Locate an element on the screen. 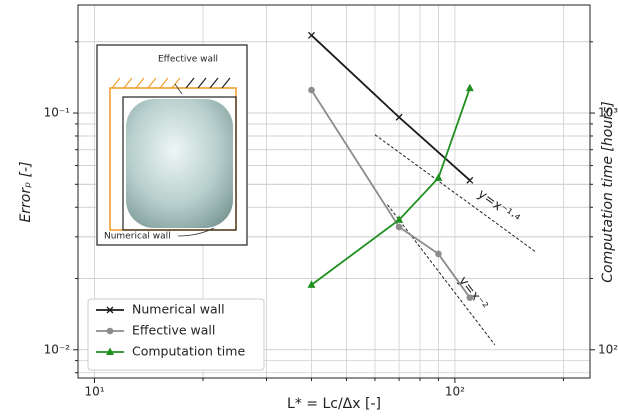 This screenshot has width=618, height=417. guide-label: y=x⁻² is located at coordinates (472, 294).